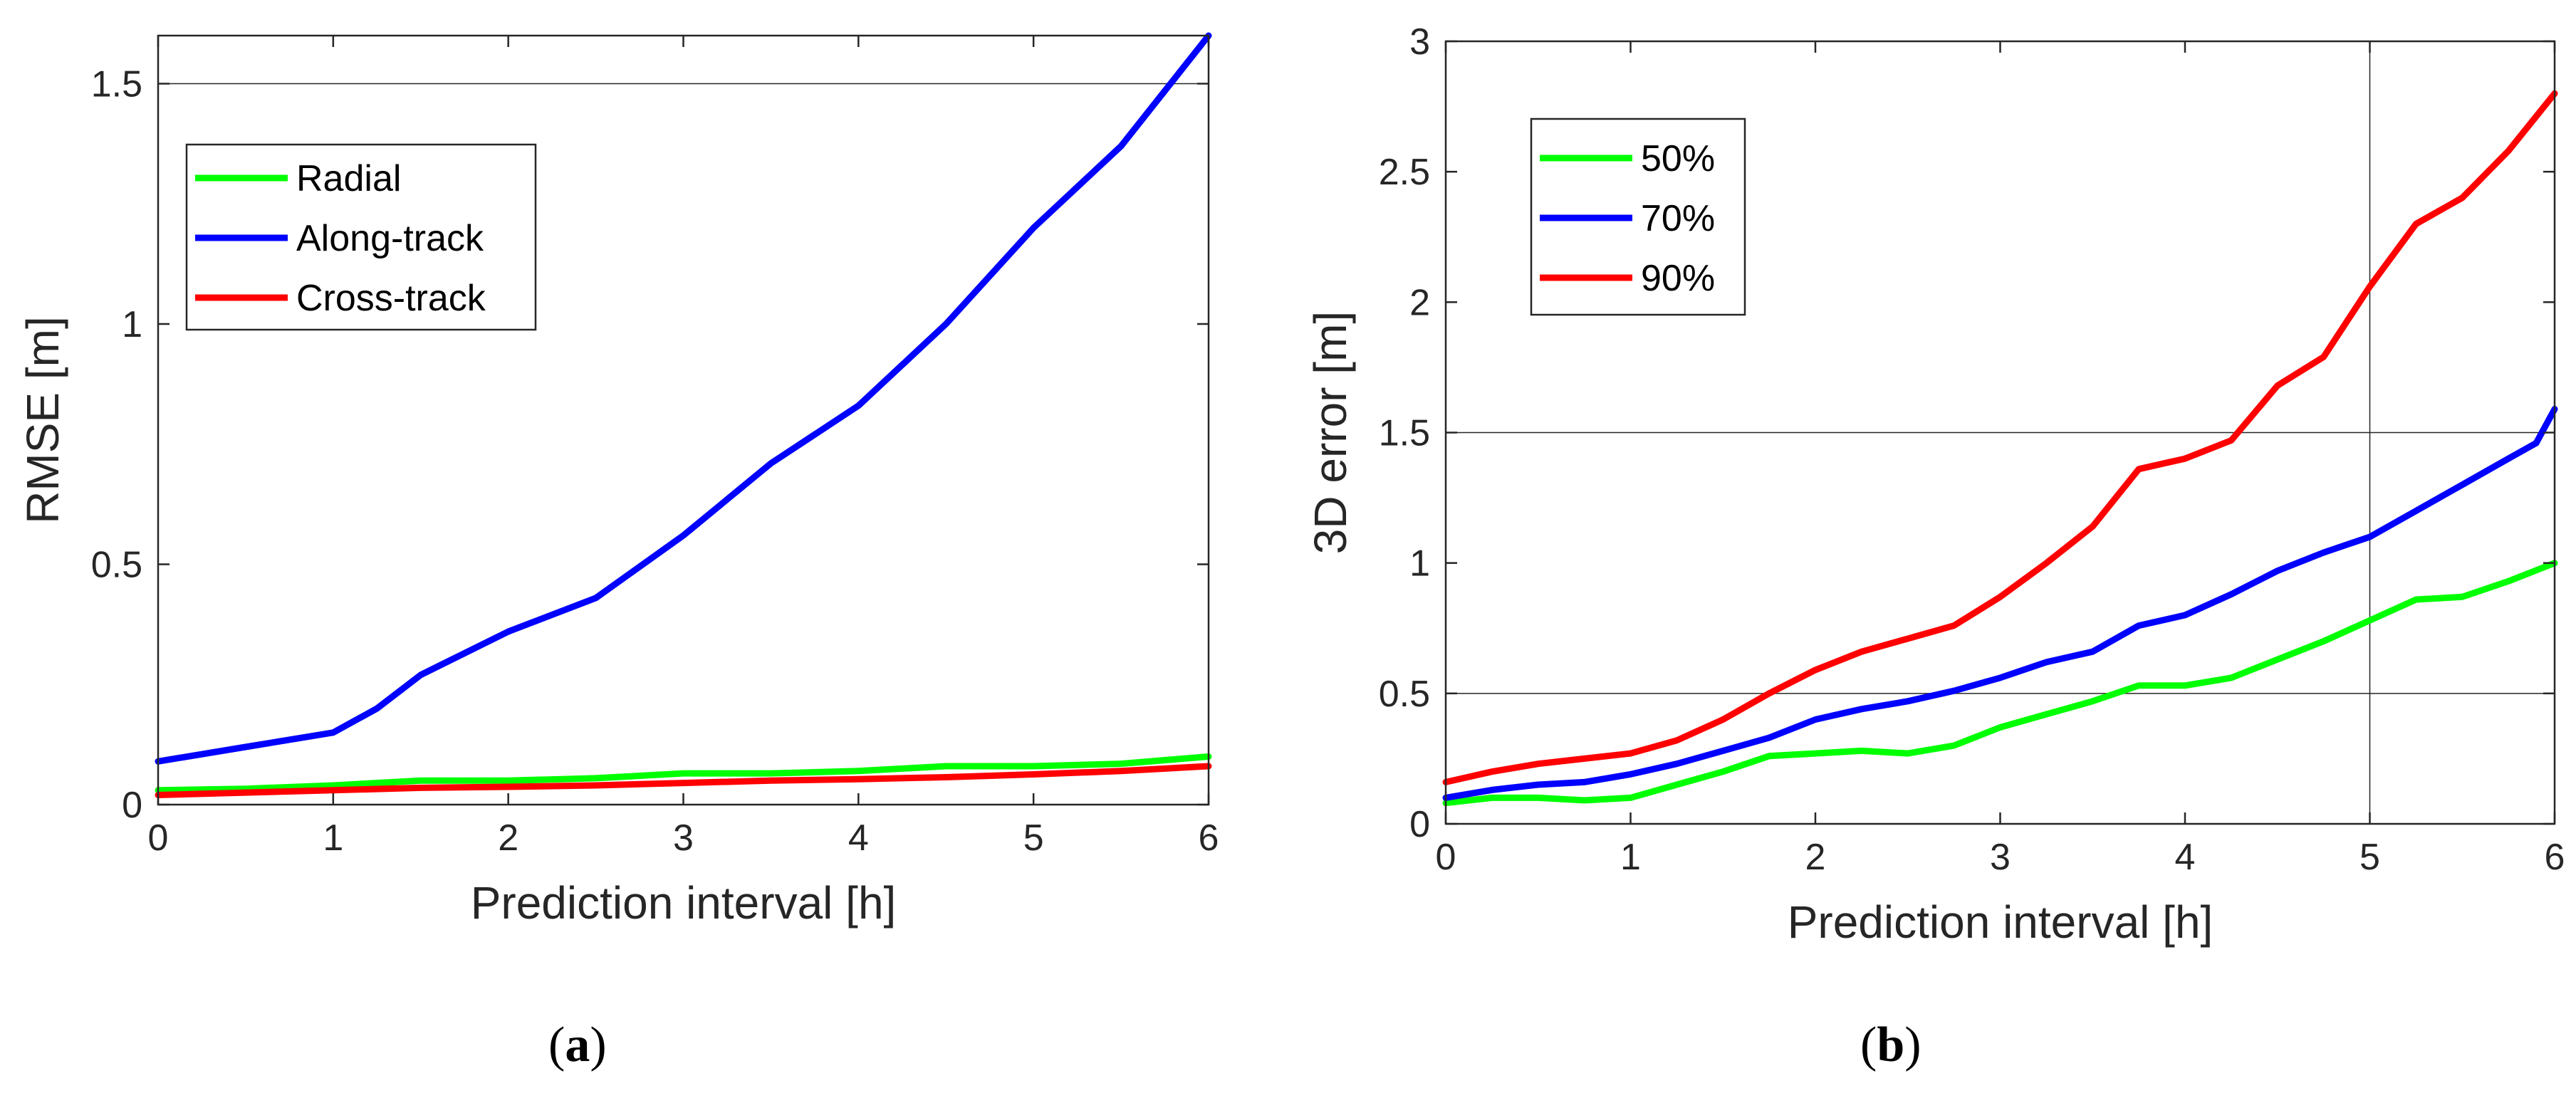 Image resolution: width=2576 pixels, height=1093 pixels. Describe the element at coordinates (1678, 218) in the screenshot. I see `legend-label: 70%` at that location.